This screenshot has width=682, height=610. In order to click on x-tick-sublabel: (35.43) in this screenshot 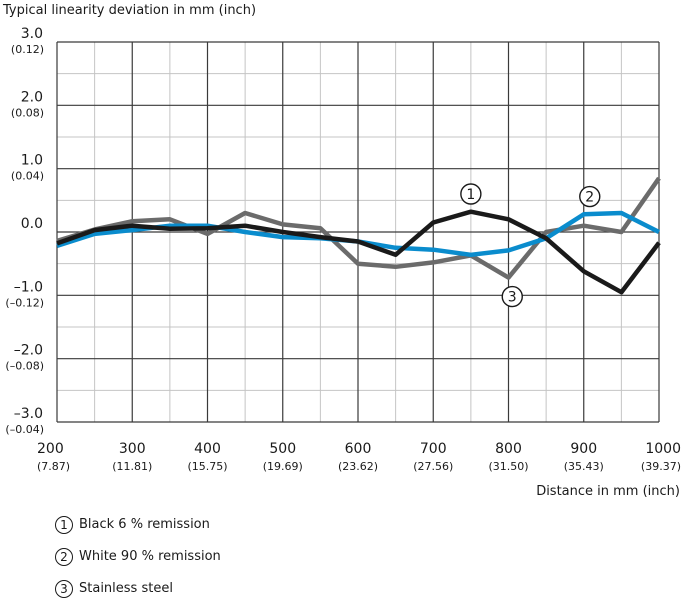, I will do `click(584, 466)`.